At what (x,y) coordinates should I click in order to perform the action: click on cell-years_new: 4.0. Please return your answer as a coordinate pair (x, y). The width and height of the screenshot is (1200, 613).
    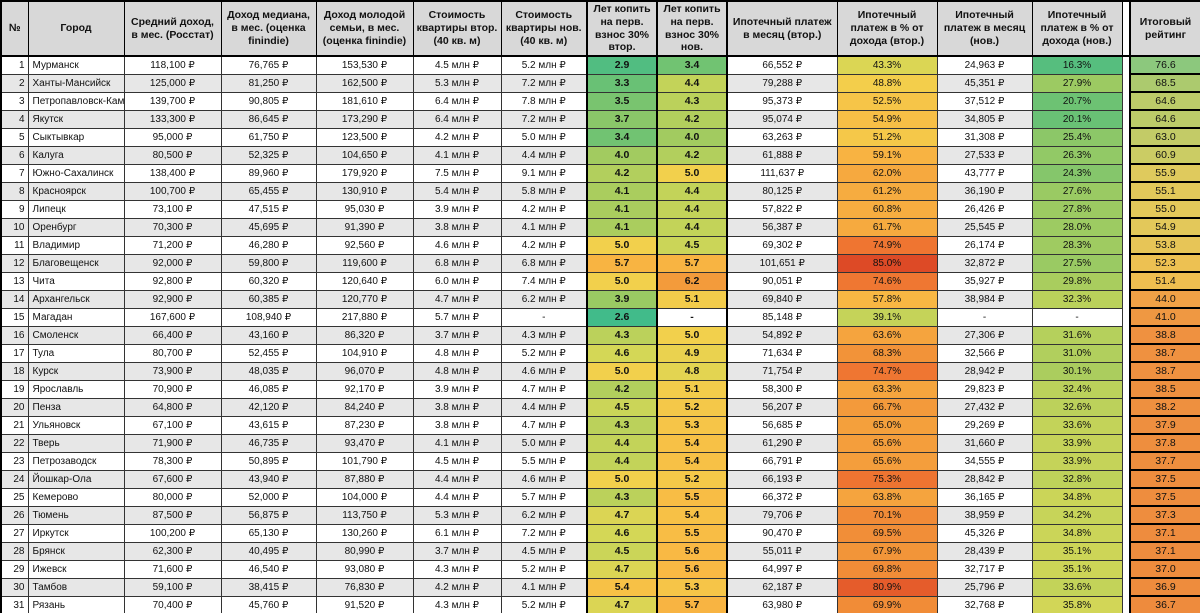
    Looking at the image, I should click on (692, 137).